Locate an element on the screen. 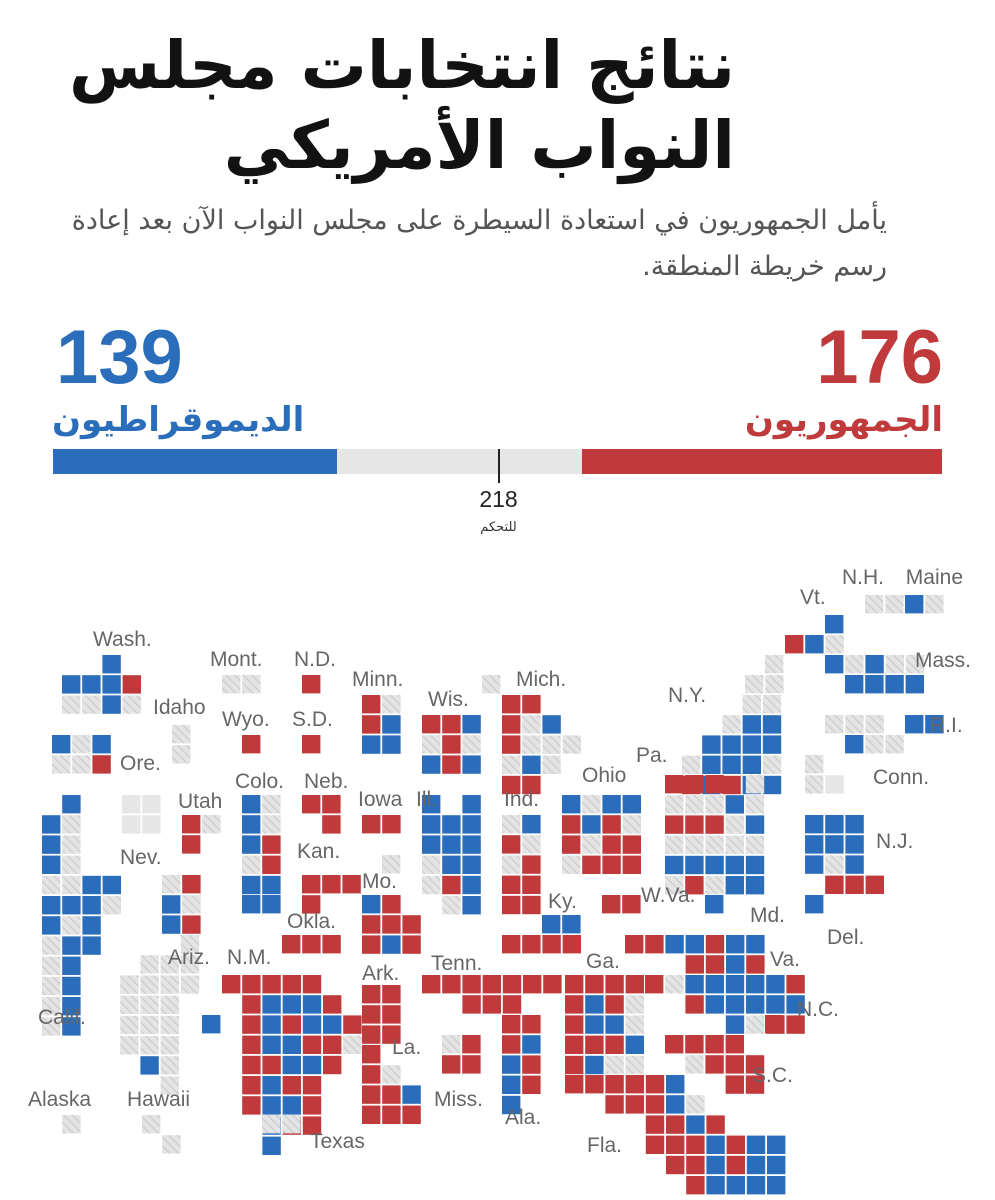 The width and height of the screenshot is (995, 1200). dem-seat-count: 139 is located at coordinates (119, 357).